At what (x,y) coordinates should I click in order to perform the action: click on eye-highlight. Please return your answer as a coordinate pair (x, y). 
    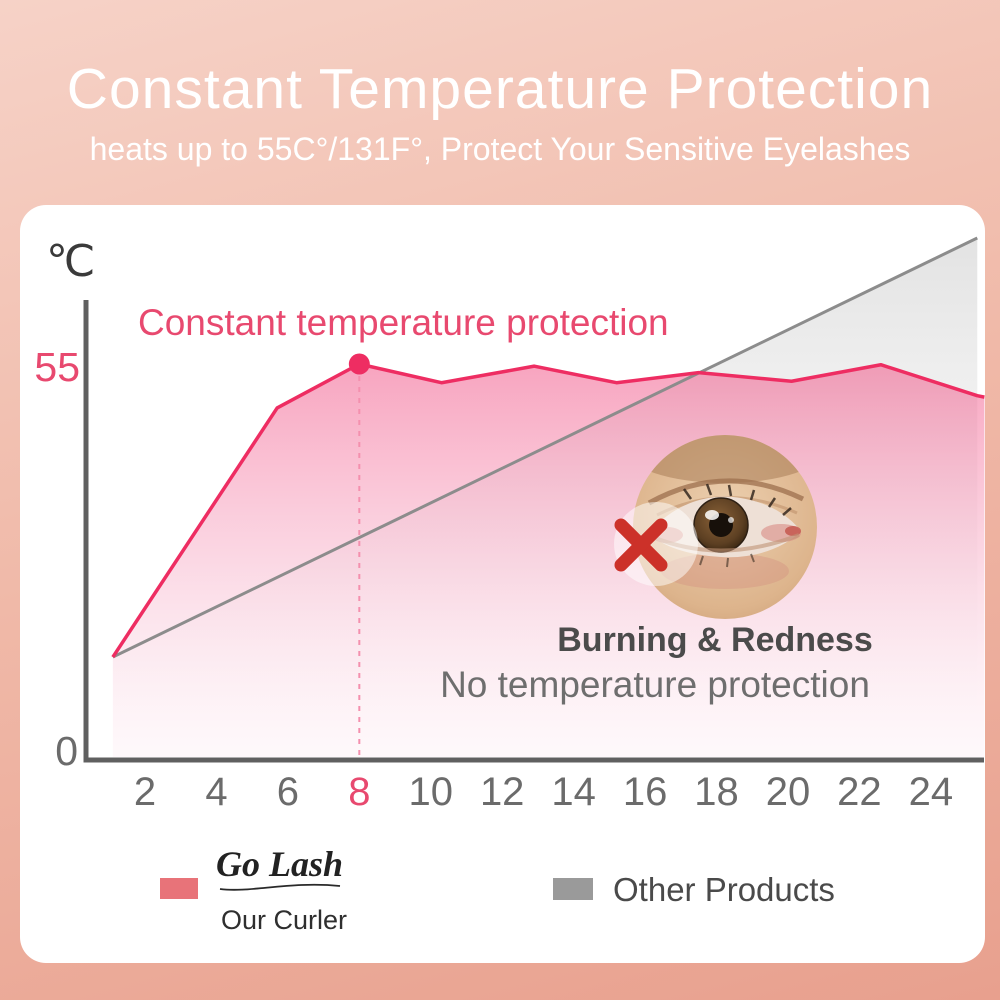
    Looking at the image, I should click on (712, 515).